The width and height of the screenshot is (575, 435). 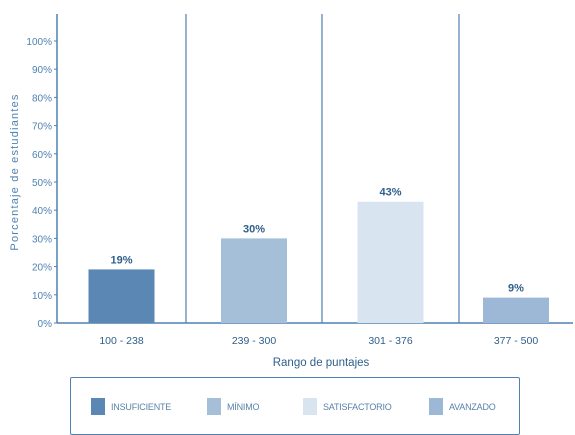 What do you see at coordinates (390, 341) in the screenshot?
I see `x-tick-label: 301 - 376` at bounding box center [390, 341].